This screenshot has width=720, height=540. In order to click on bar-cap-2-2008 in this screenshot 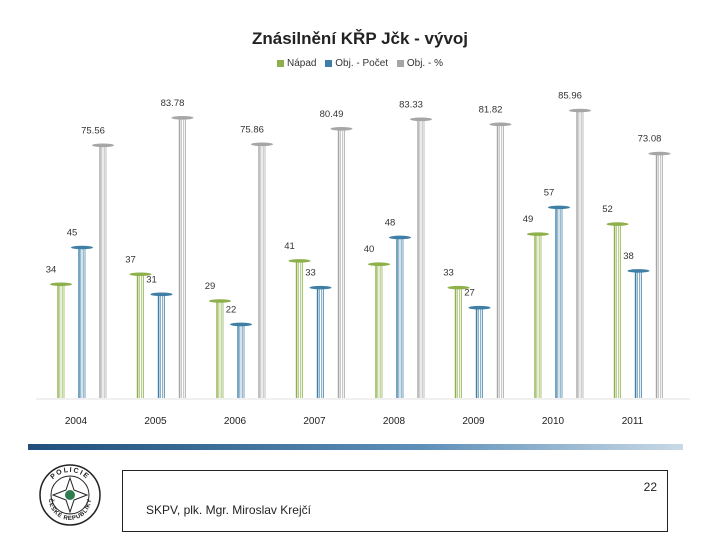, I will do `click(421, 119)`.